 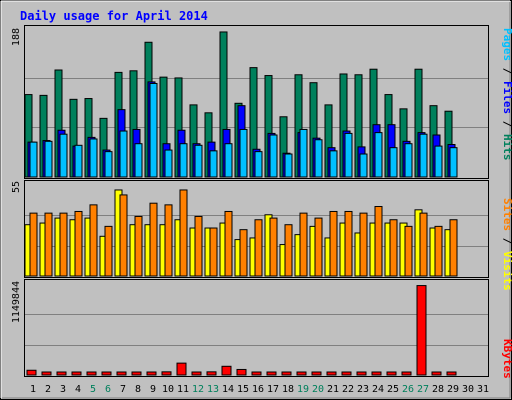 I want to click on x-label-day-12: 12, so click(x=198, y=389).